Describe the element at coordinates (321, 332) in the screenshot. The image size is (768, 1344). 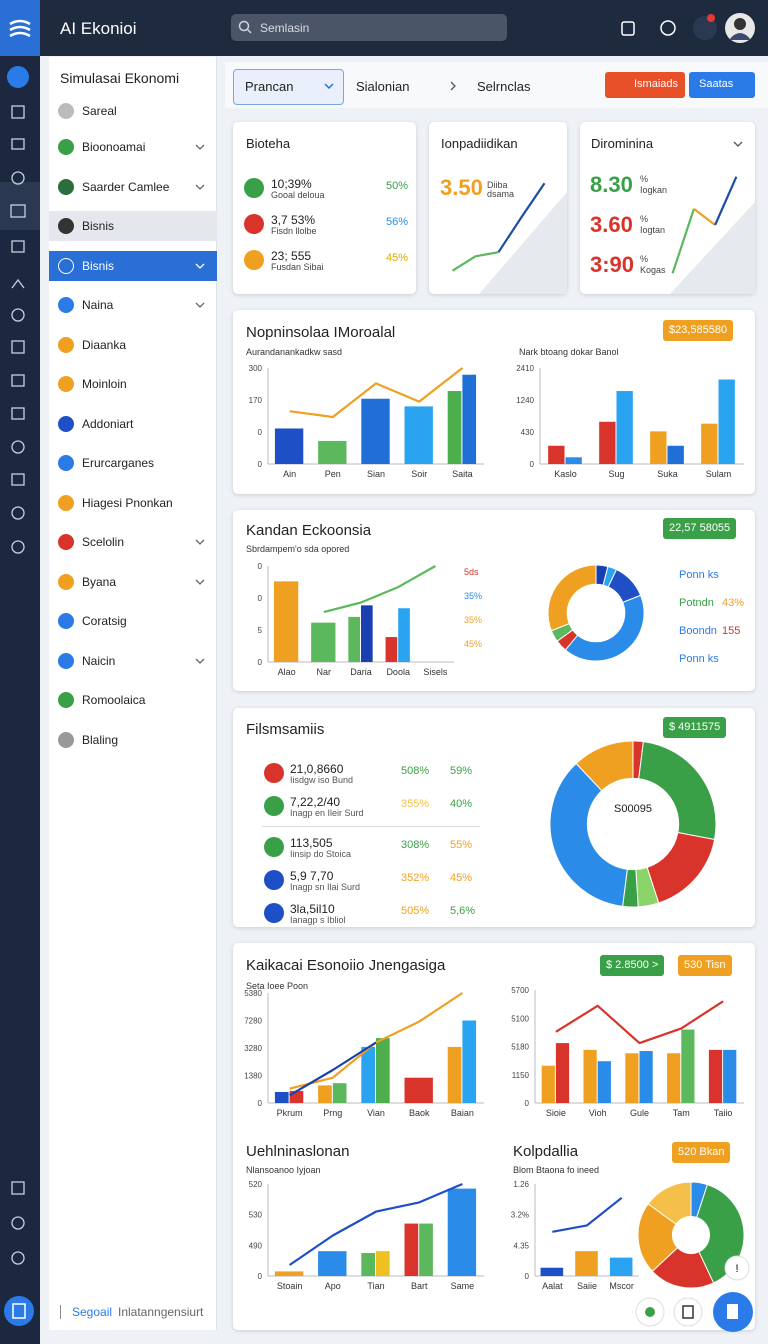
I see `panel-title: Nopninsolaa IMoroalal` at that location.